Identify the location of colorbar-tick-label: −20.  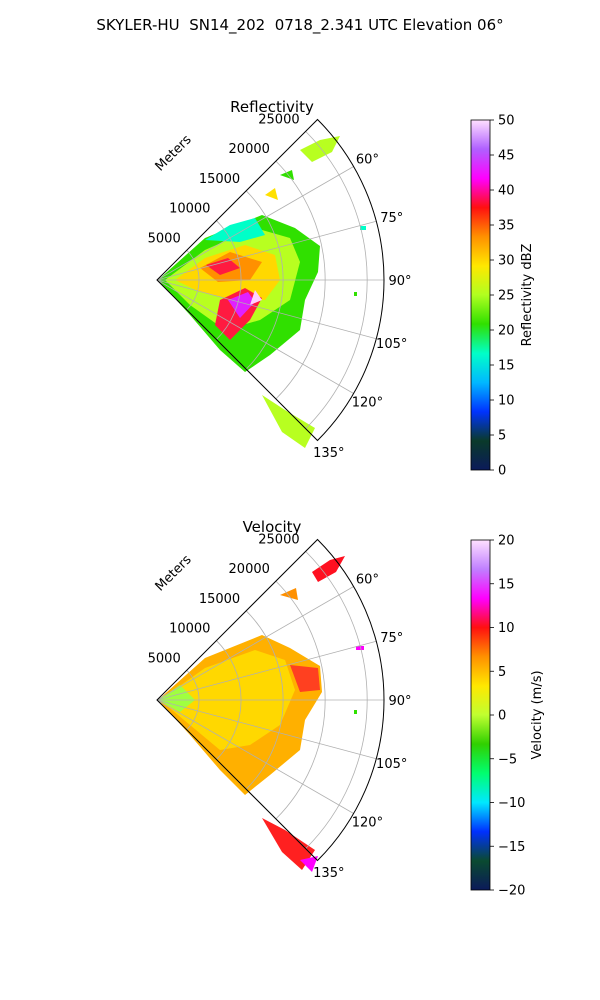
(511, 891).